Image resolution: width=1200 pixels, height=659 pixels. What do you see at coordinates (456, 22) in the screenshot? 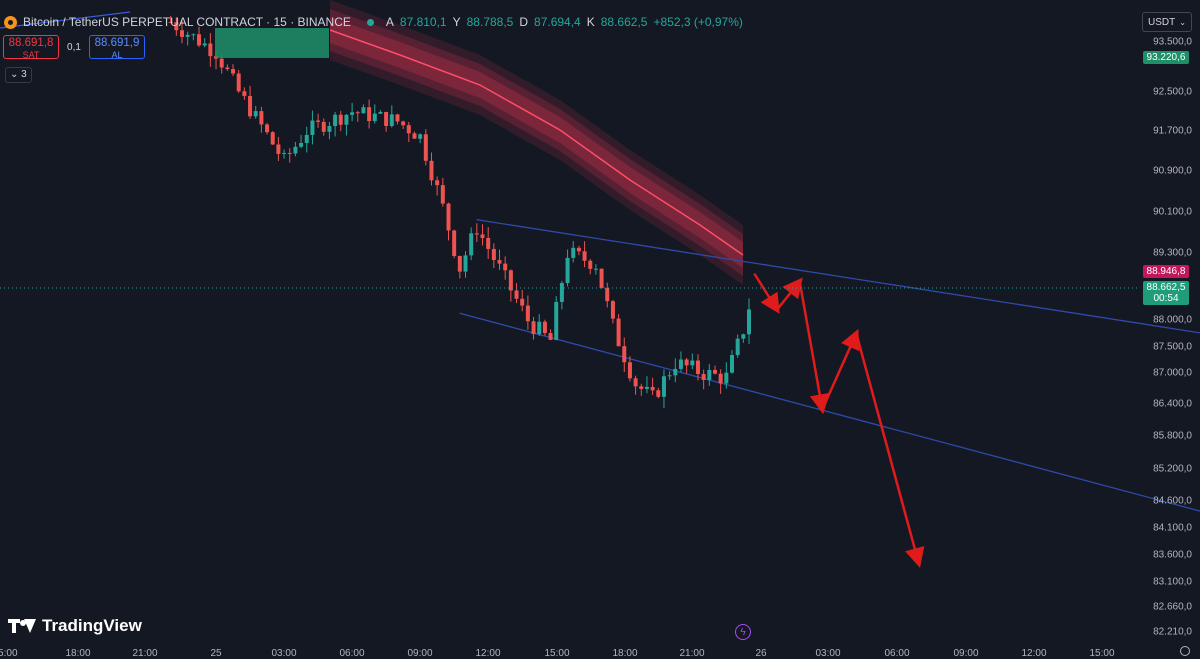
I see `high-label: Y` at bounding box center [456, 22].